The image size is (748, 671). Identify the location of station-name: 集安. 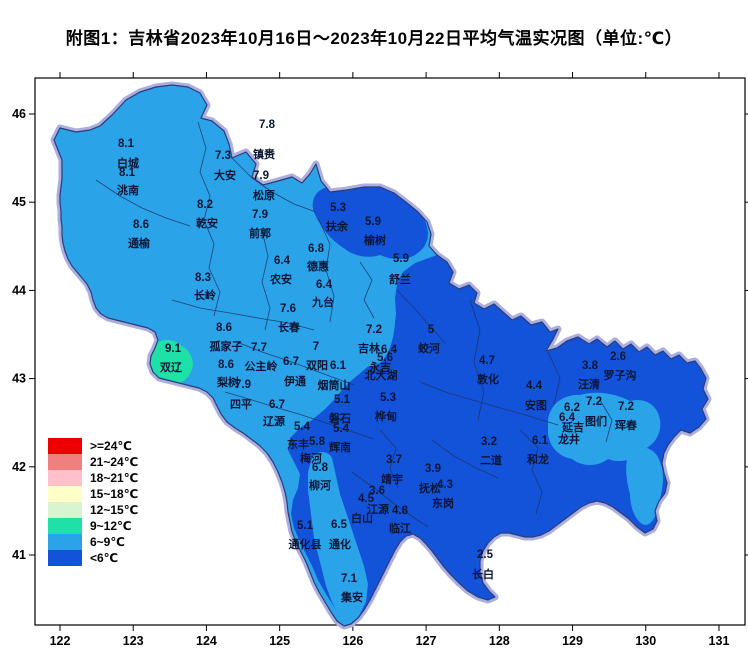
(351, 597).